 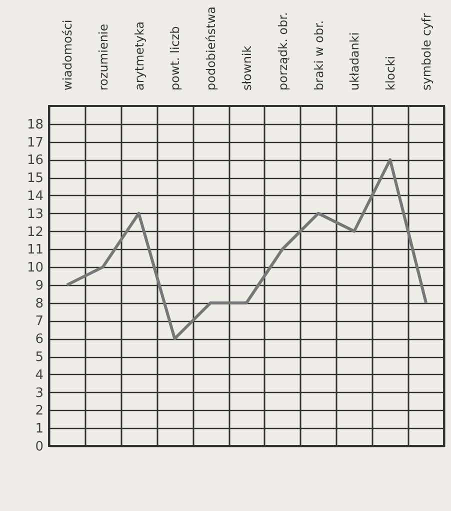 I want to click on x-tick-label: braki w obr., so click(x=319, y=55).